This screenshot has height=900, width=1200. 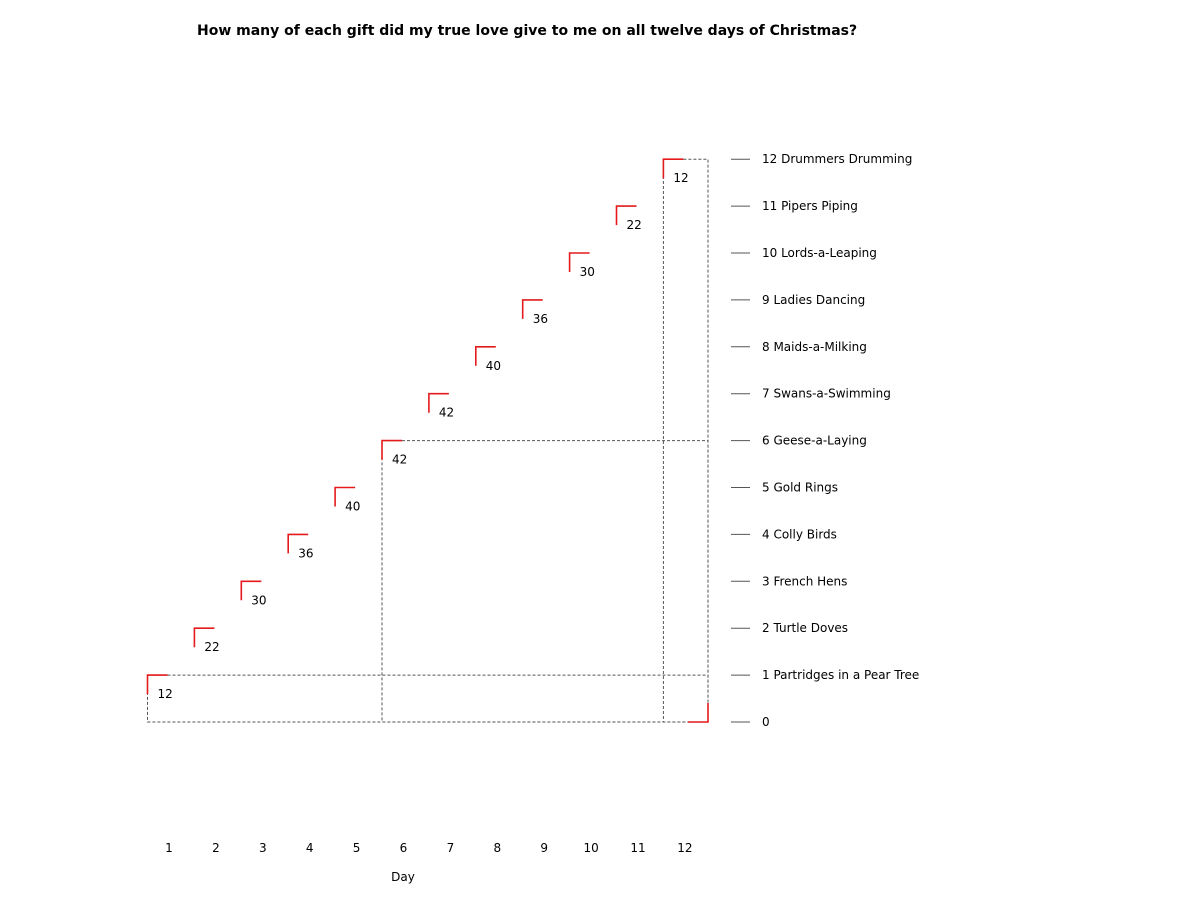 What do you see at coordinates (404, 848) in the screenshot?
I see `x-tick-label: 6` at bounding box center [404, 848].